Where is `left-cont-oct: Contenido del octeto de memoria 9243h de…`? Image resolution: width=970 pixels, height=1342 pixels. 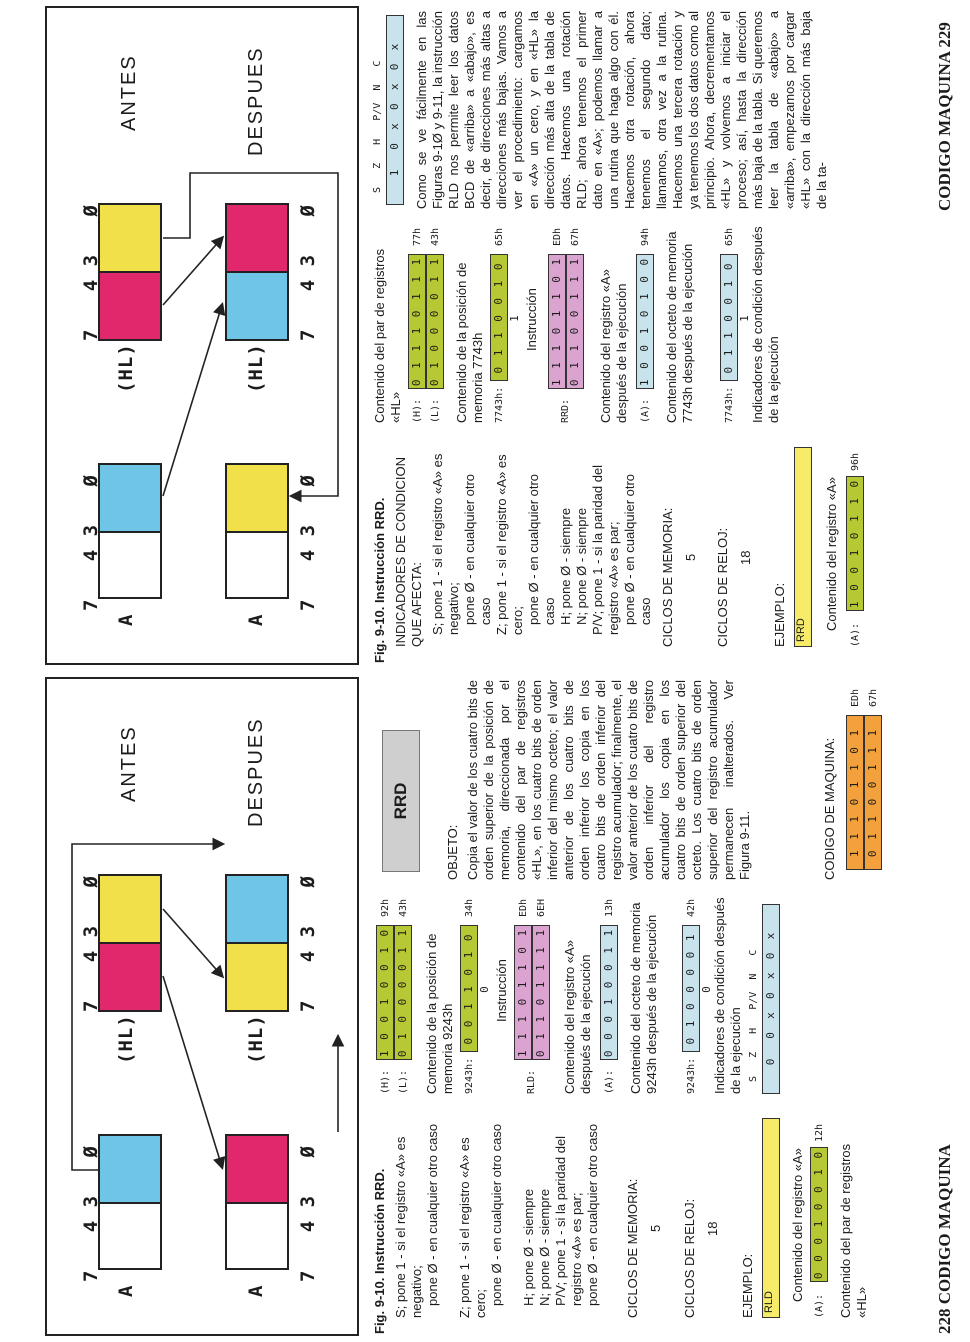 left-cont-oct: Contenido del octeto de memoria 9243h de… is located at coordinates (643, 998).